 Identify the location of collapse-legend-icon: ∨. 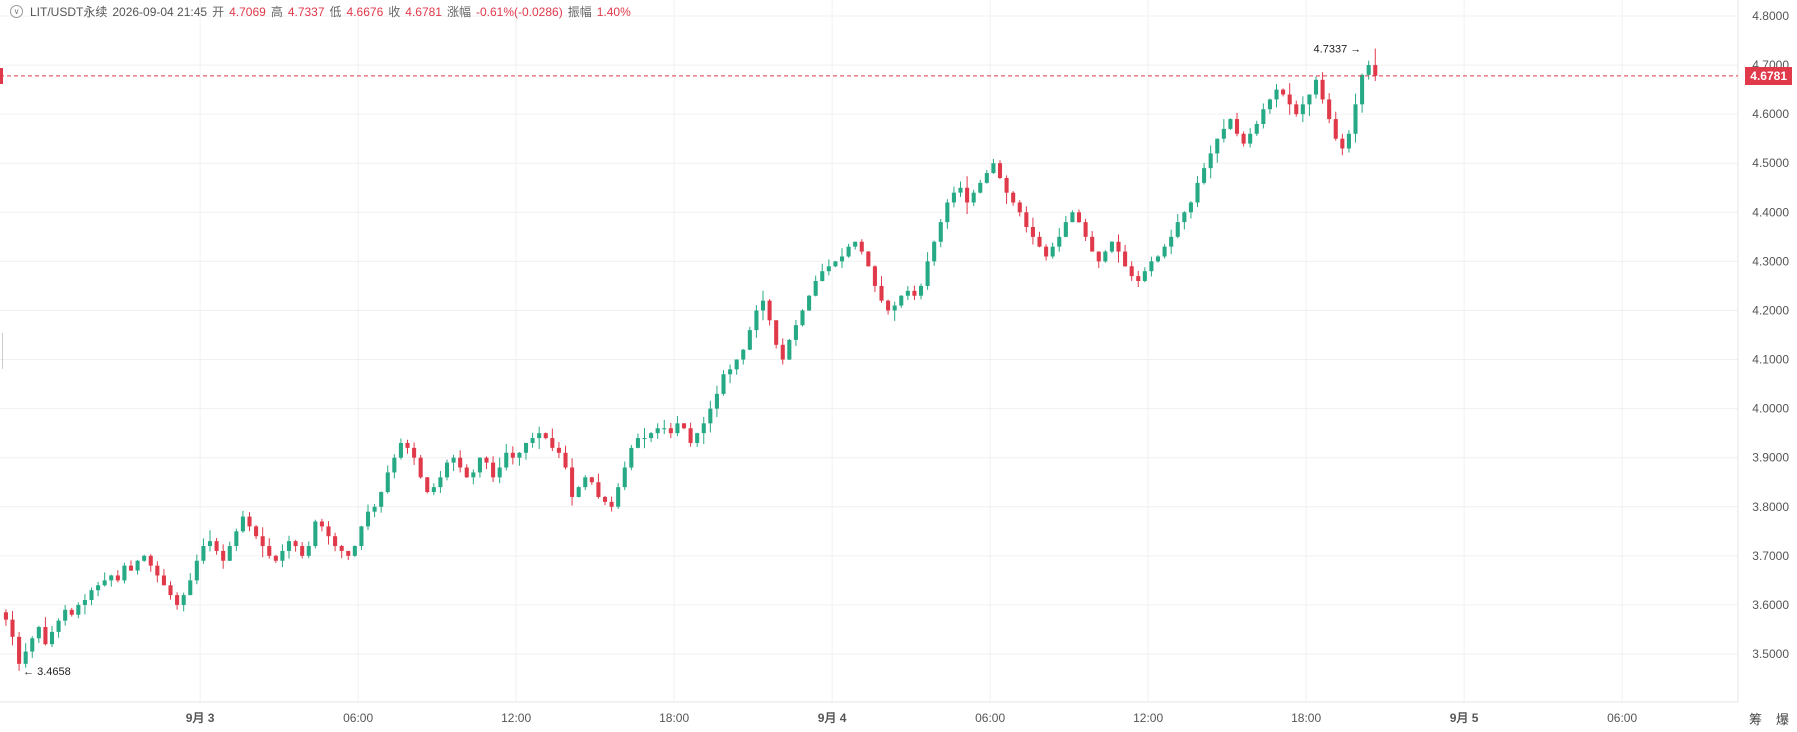
(16, 11).